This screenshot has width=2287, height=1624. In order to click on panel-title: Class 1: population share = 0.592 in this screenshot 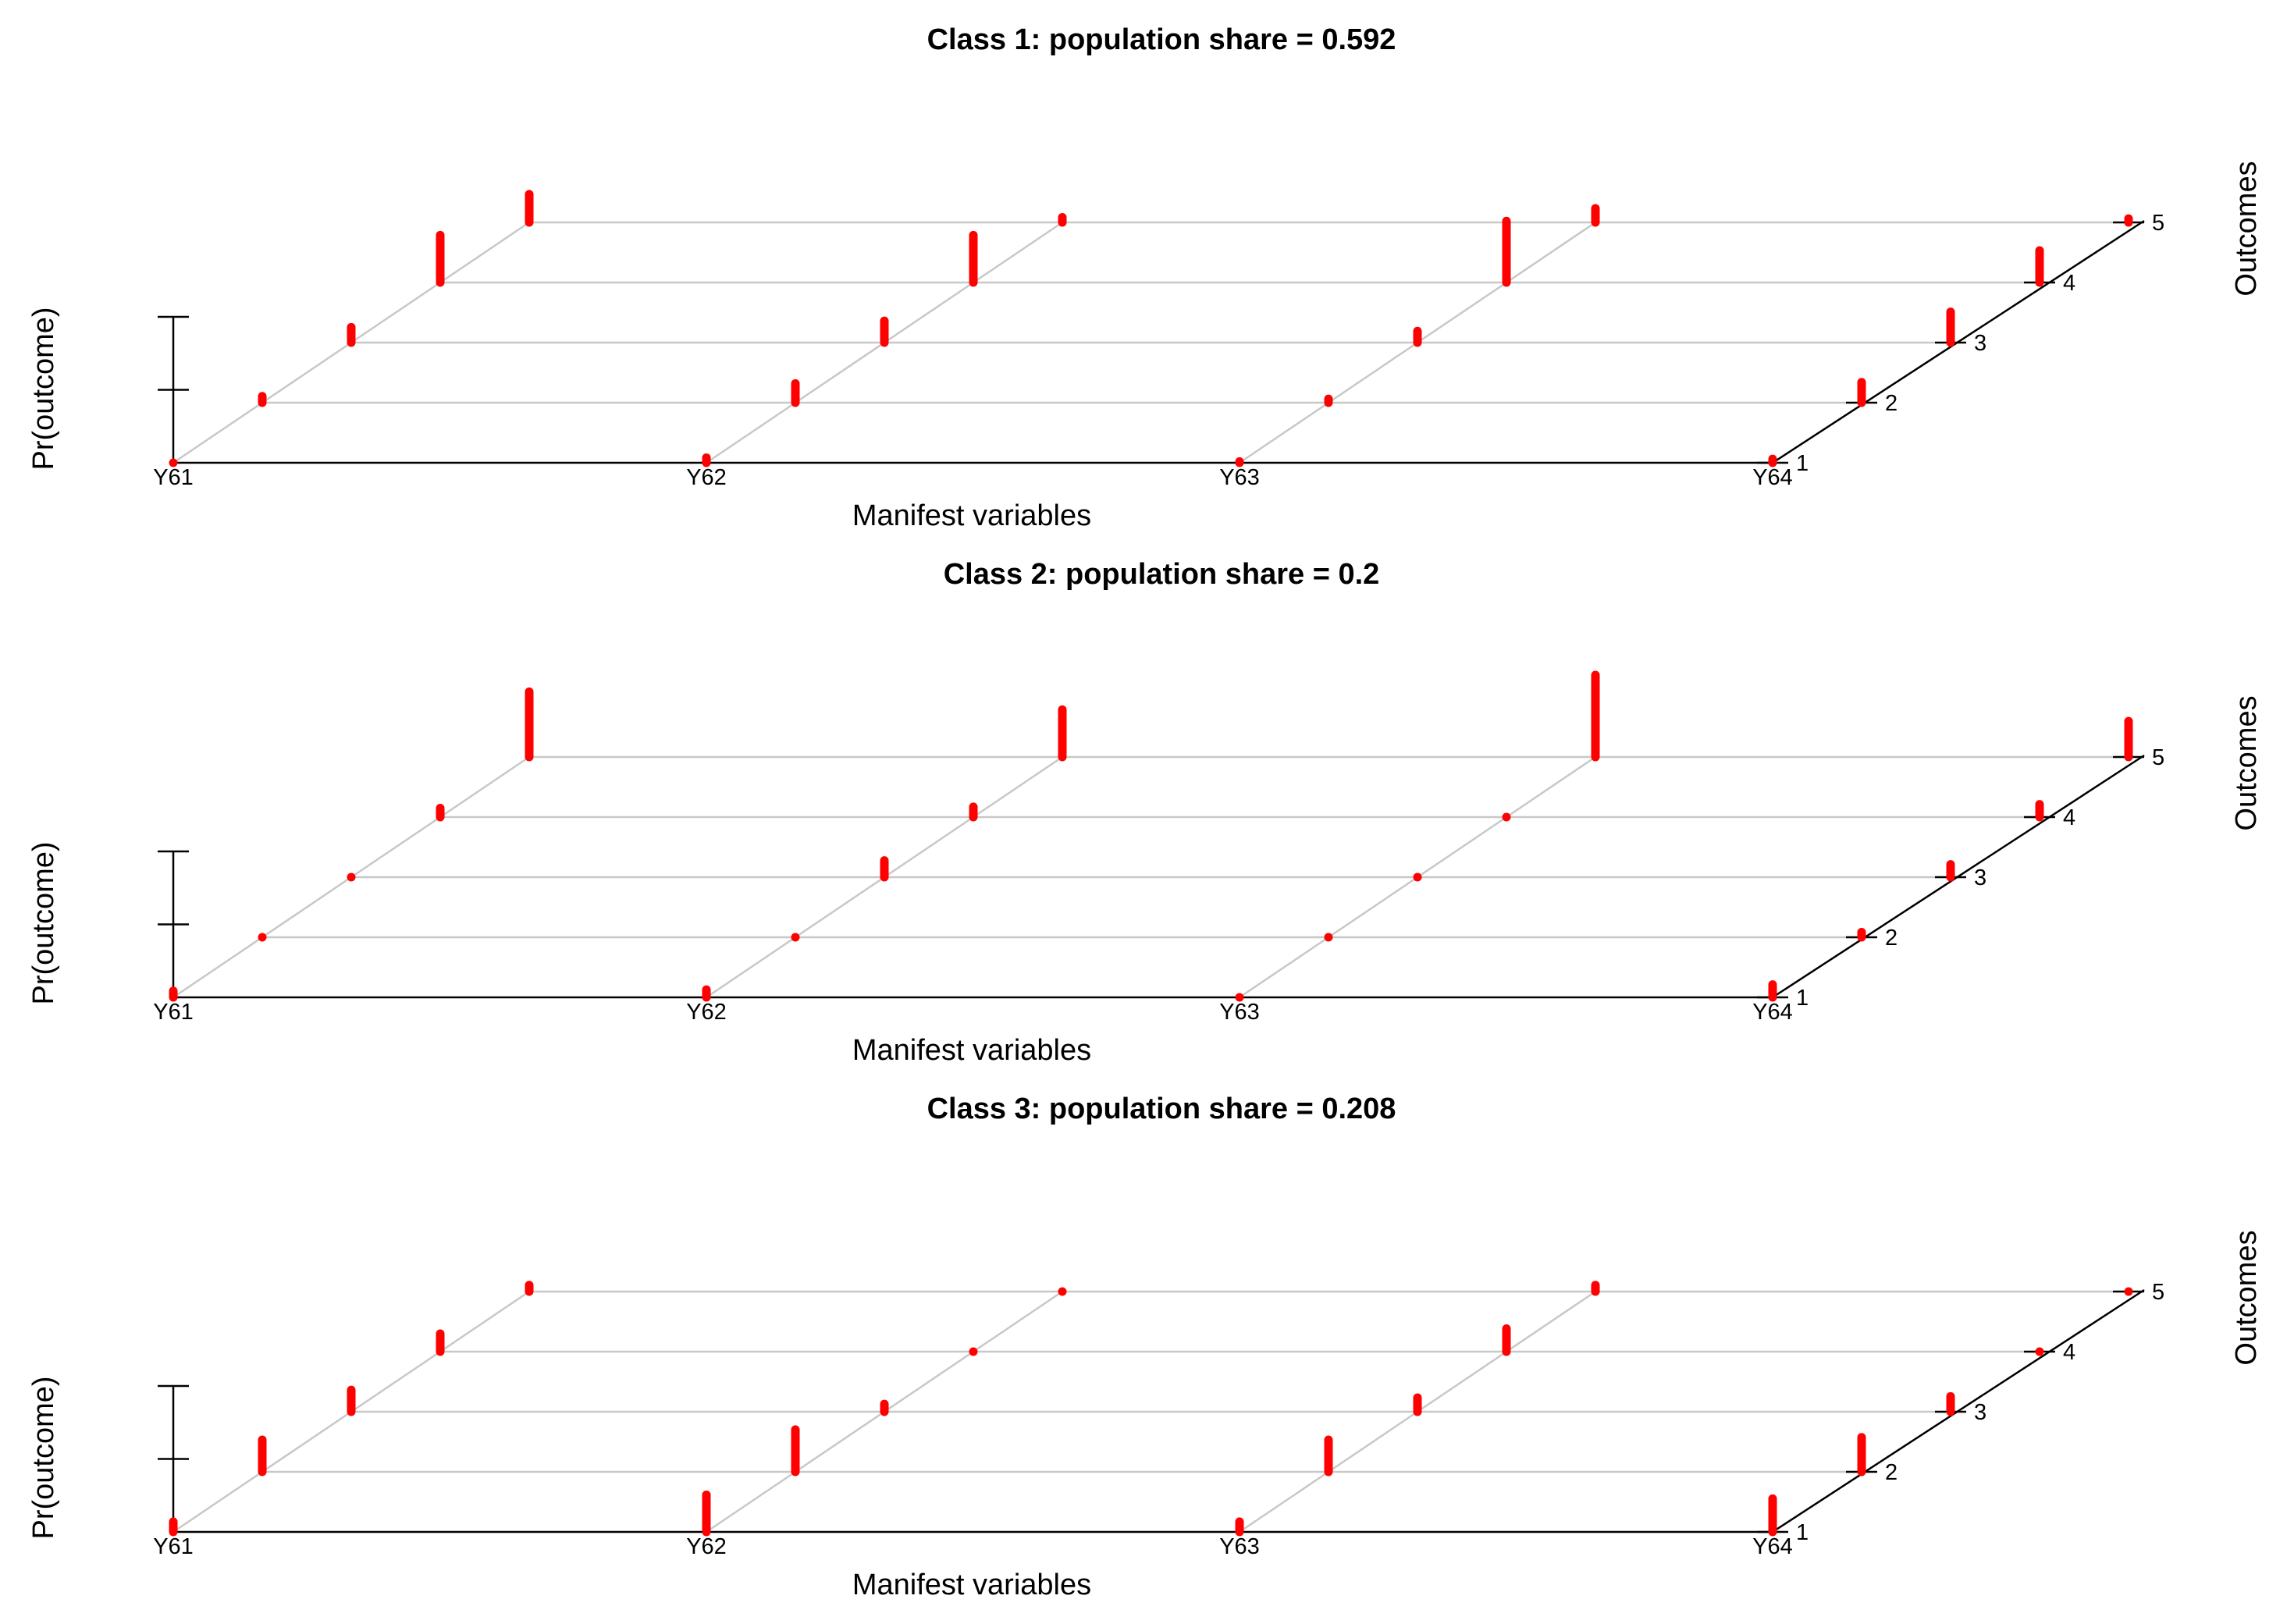, I will do `click(1162, 39)`.